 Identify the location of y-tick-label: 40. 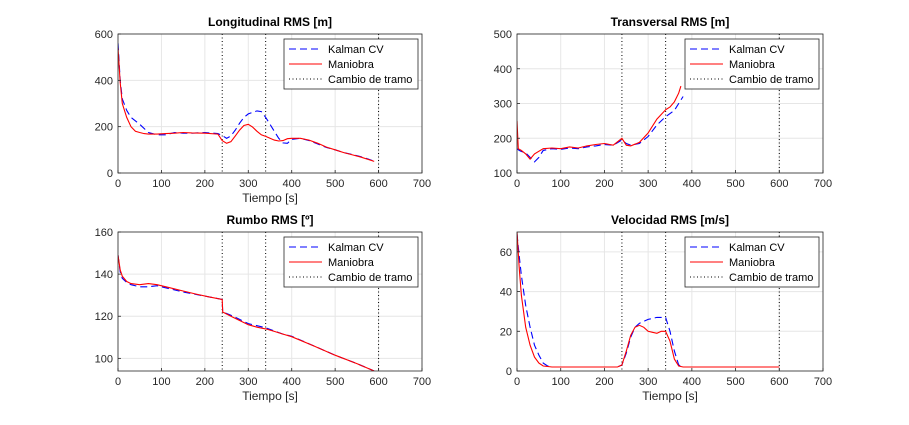
(506, 293).